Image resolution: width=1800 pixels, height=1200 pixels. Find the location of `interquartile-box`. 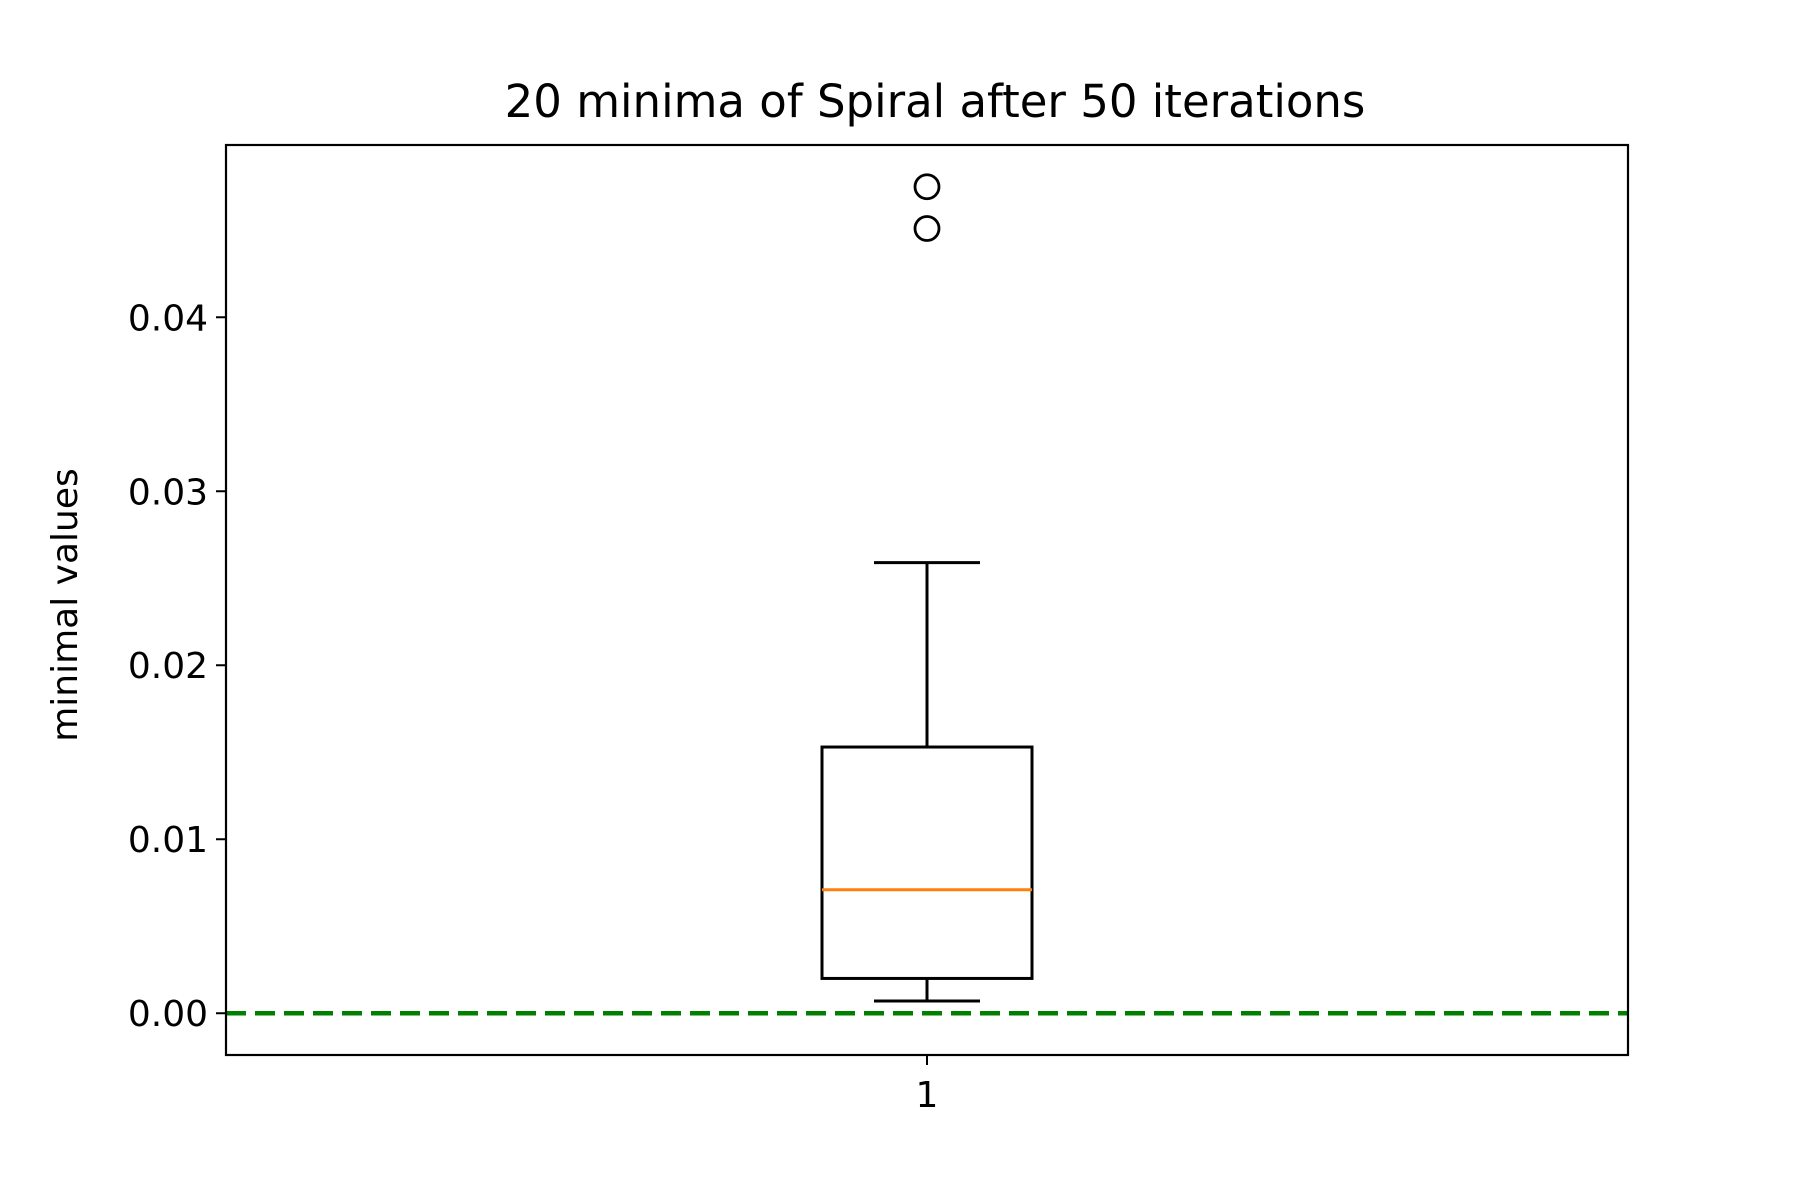

interquartile-box is located at coordinates (927, 862).